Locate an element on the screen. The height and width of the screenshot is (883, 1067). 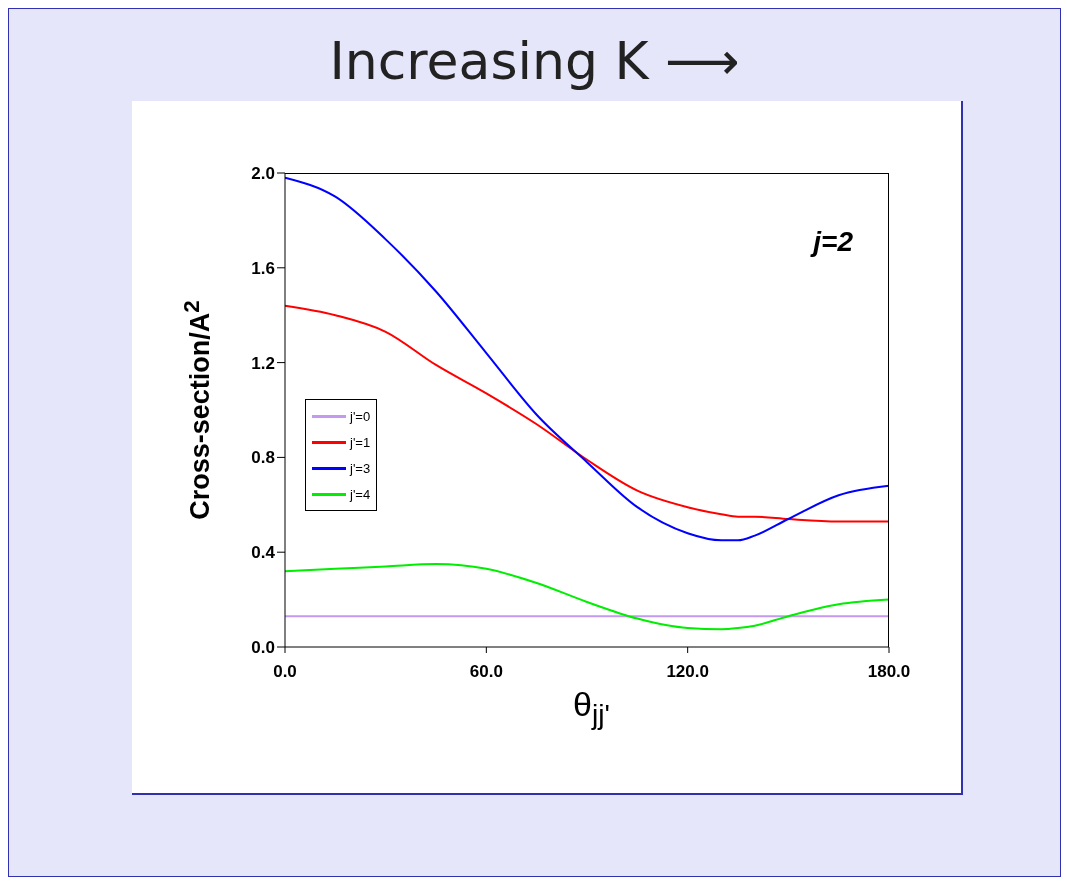
x-tick-label: 180.0 is located at coordinates (889, 672).